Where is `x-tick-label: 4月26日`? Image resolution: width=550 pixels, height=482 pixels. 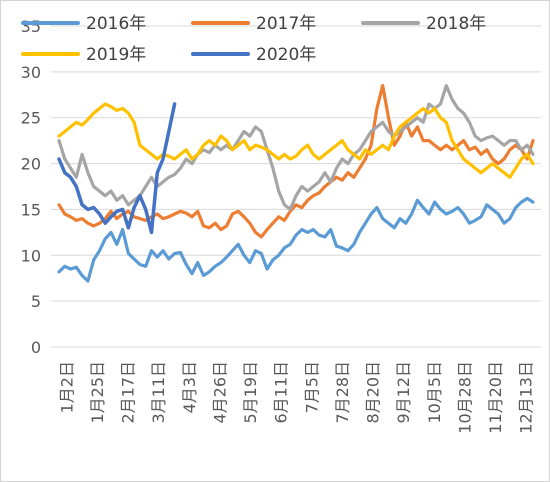 x-tick-label: 4月26日 is located at coordinates (219, 392).